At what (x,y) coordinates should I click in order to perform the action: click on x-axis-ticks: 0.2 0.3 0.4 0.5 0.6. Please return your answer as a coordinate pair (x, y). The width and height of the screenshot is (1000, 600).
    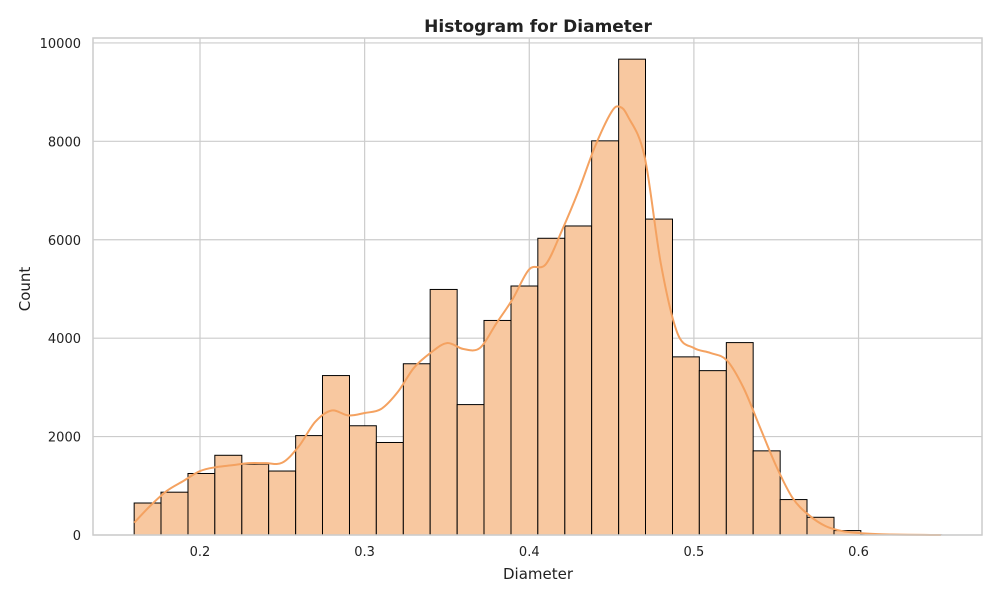
    Looking at the image, I should click on (529, 552).